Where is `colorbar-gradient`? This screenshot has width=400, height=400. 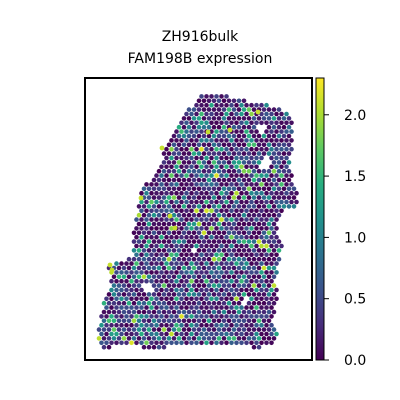
colorbar-gradient is located at coordinates (320, 219).